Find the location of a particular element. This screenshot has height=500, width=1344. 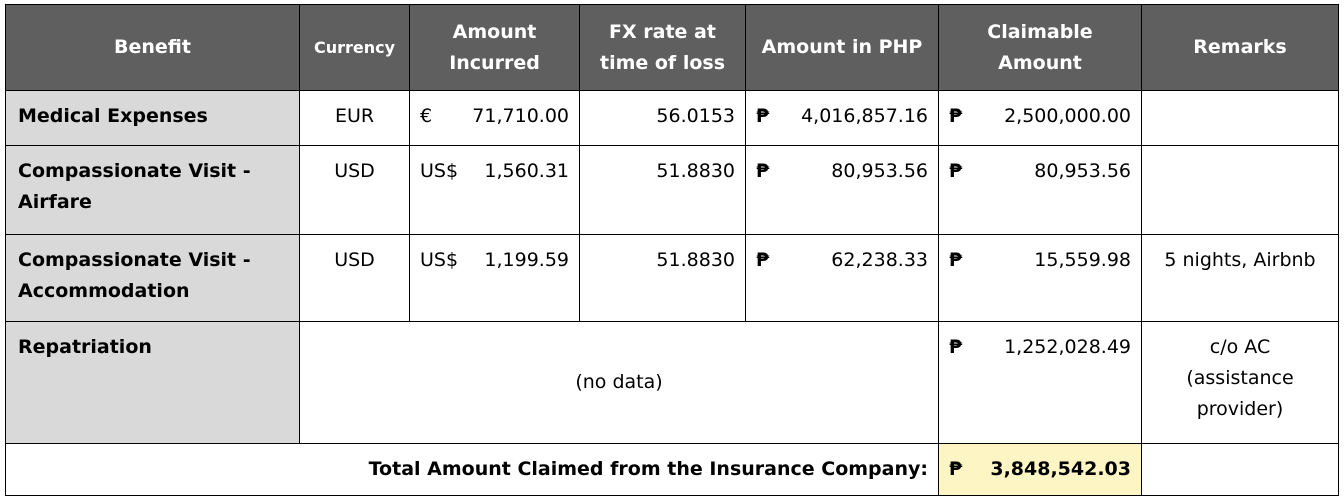

amount-value: 1,252,028.49 is located at coordinates (1067, 347).